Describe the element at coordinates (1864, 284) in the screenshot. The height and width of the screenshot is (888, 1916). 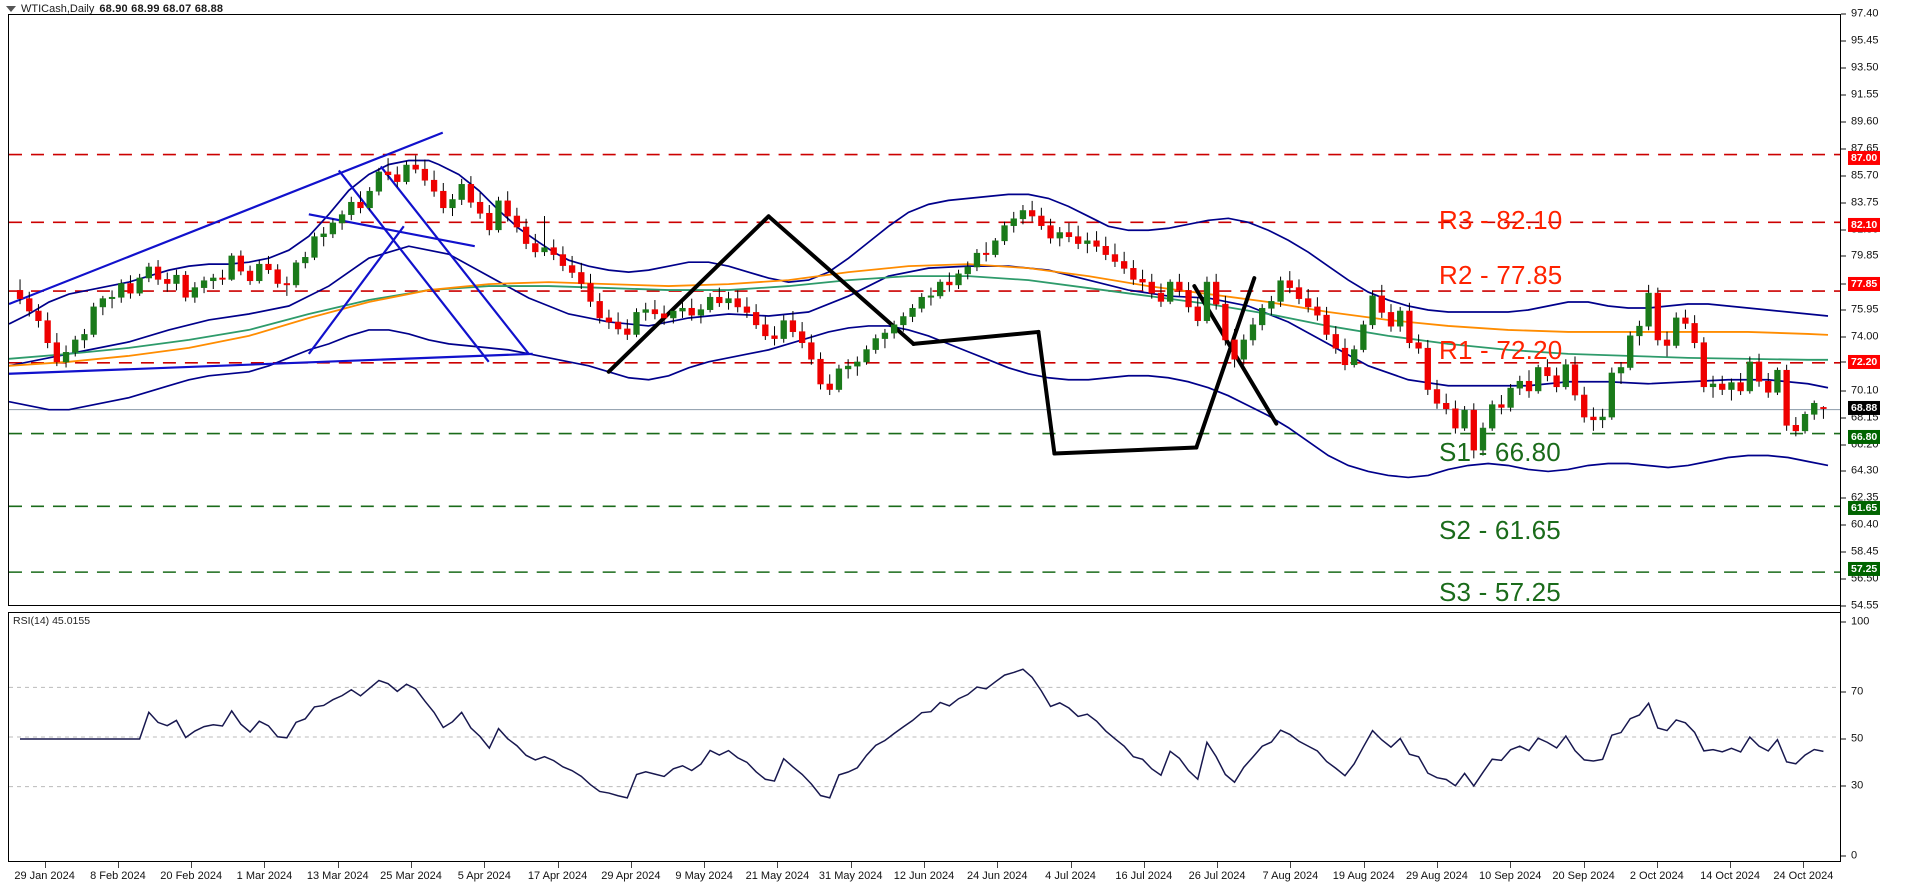
I see `price-tag-77-85: 77.85` at that location.